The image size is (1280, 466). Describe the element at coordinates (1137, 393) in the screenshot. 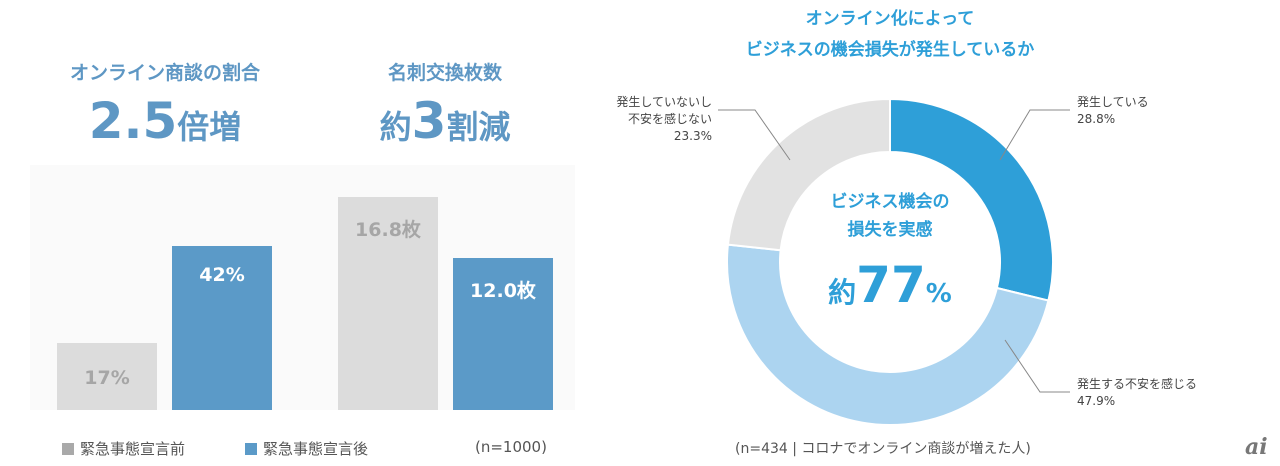

I see `label-anxious: 発生する不安を感じる 47.9%` at that location.